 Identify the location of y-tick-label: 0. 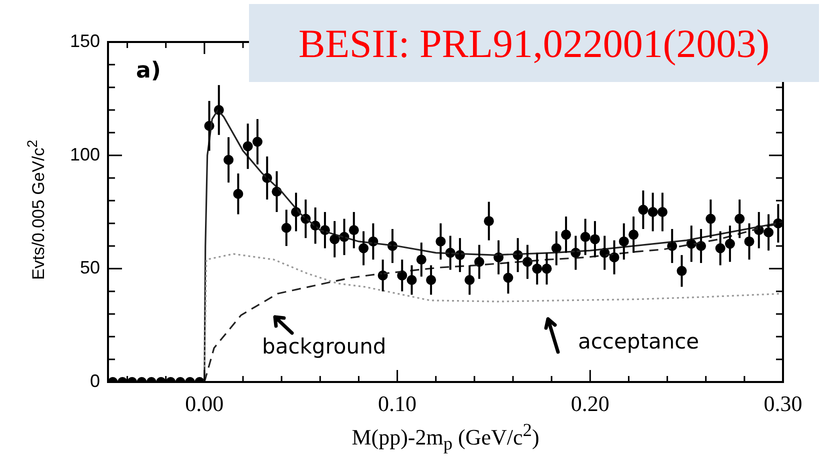
(95, 380).